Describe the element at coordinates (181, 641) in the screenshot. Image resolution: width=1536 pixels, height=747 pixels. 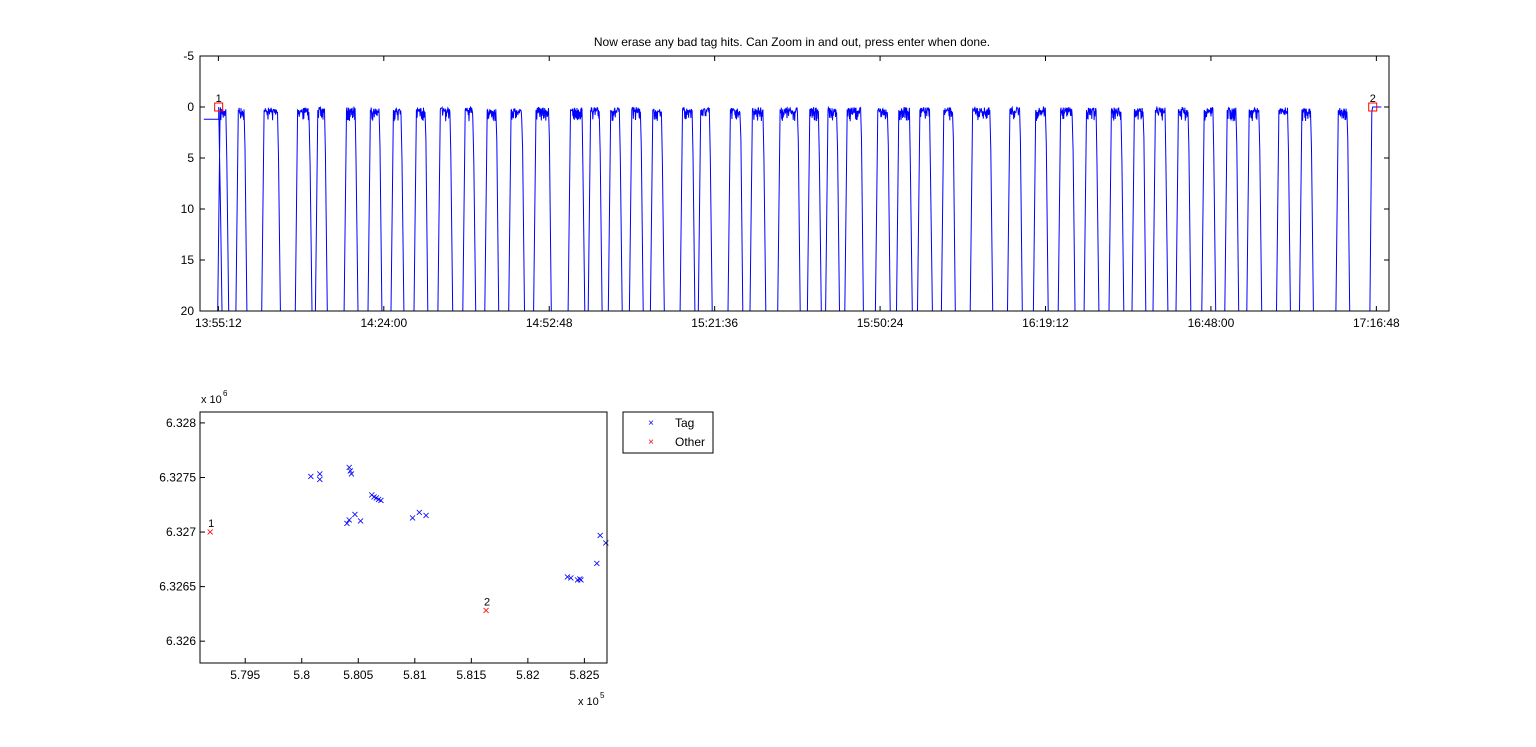
I see `position-y-tick-label: 6.326` at that location.